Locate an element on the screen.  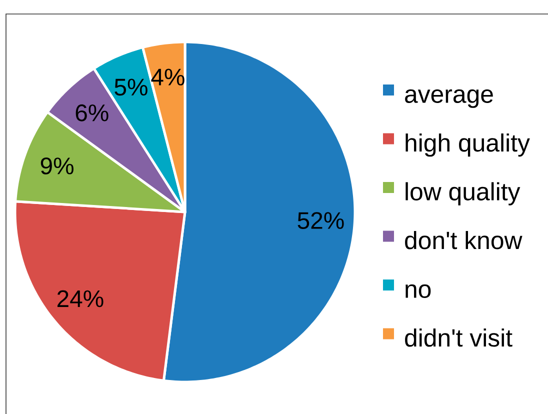
data-label: 9% is located at coordinates (57, 165).